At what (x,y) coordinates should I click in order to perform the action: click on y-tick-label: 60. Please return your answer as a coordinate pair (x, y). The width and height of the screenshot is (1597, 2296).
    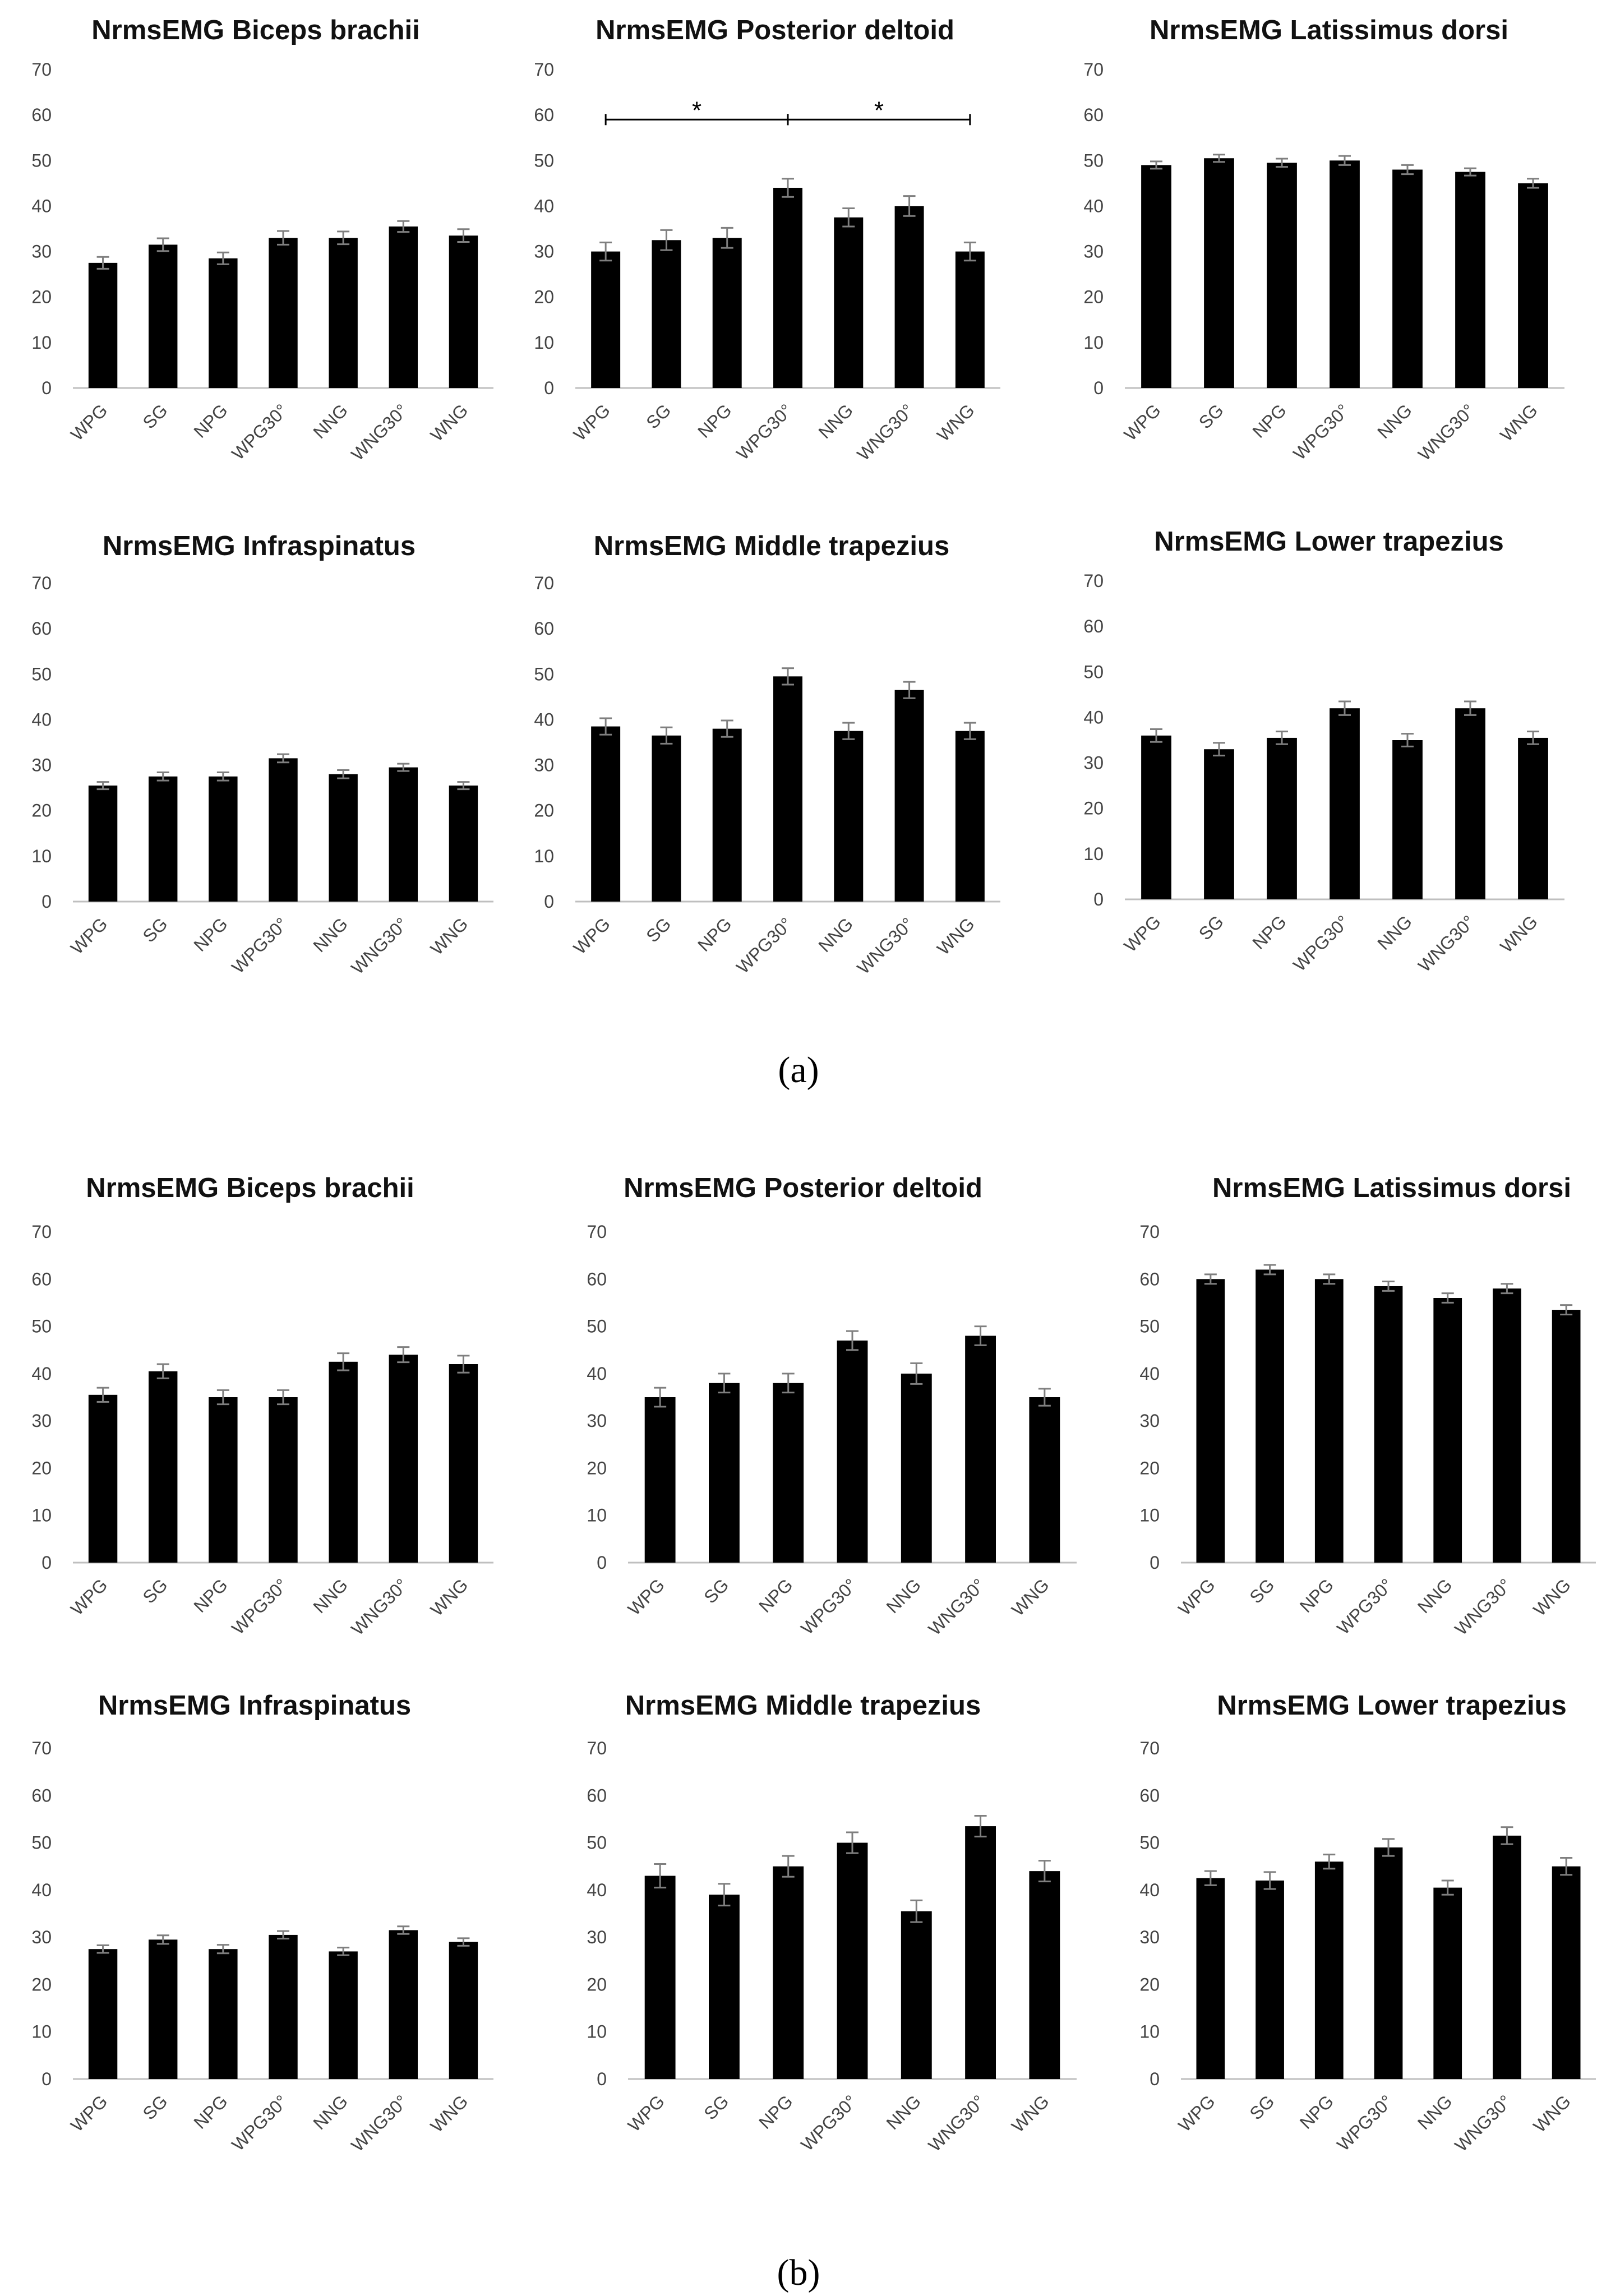
    Looking at the image, I should click on (41, 628).